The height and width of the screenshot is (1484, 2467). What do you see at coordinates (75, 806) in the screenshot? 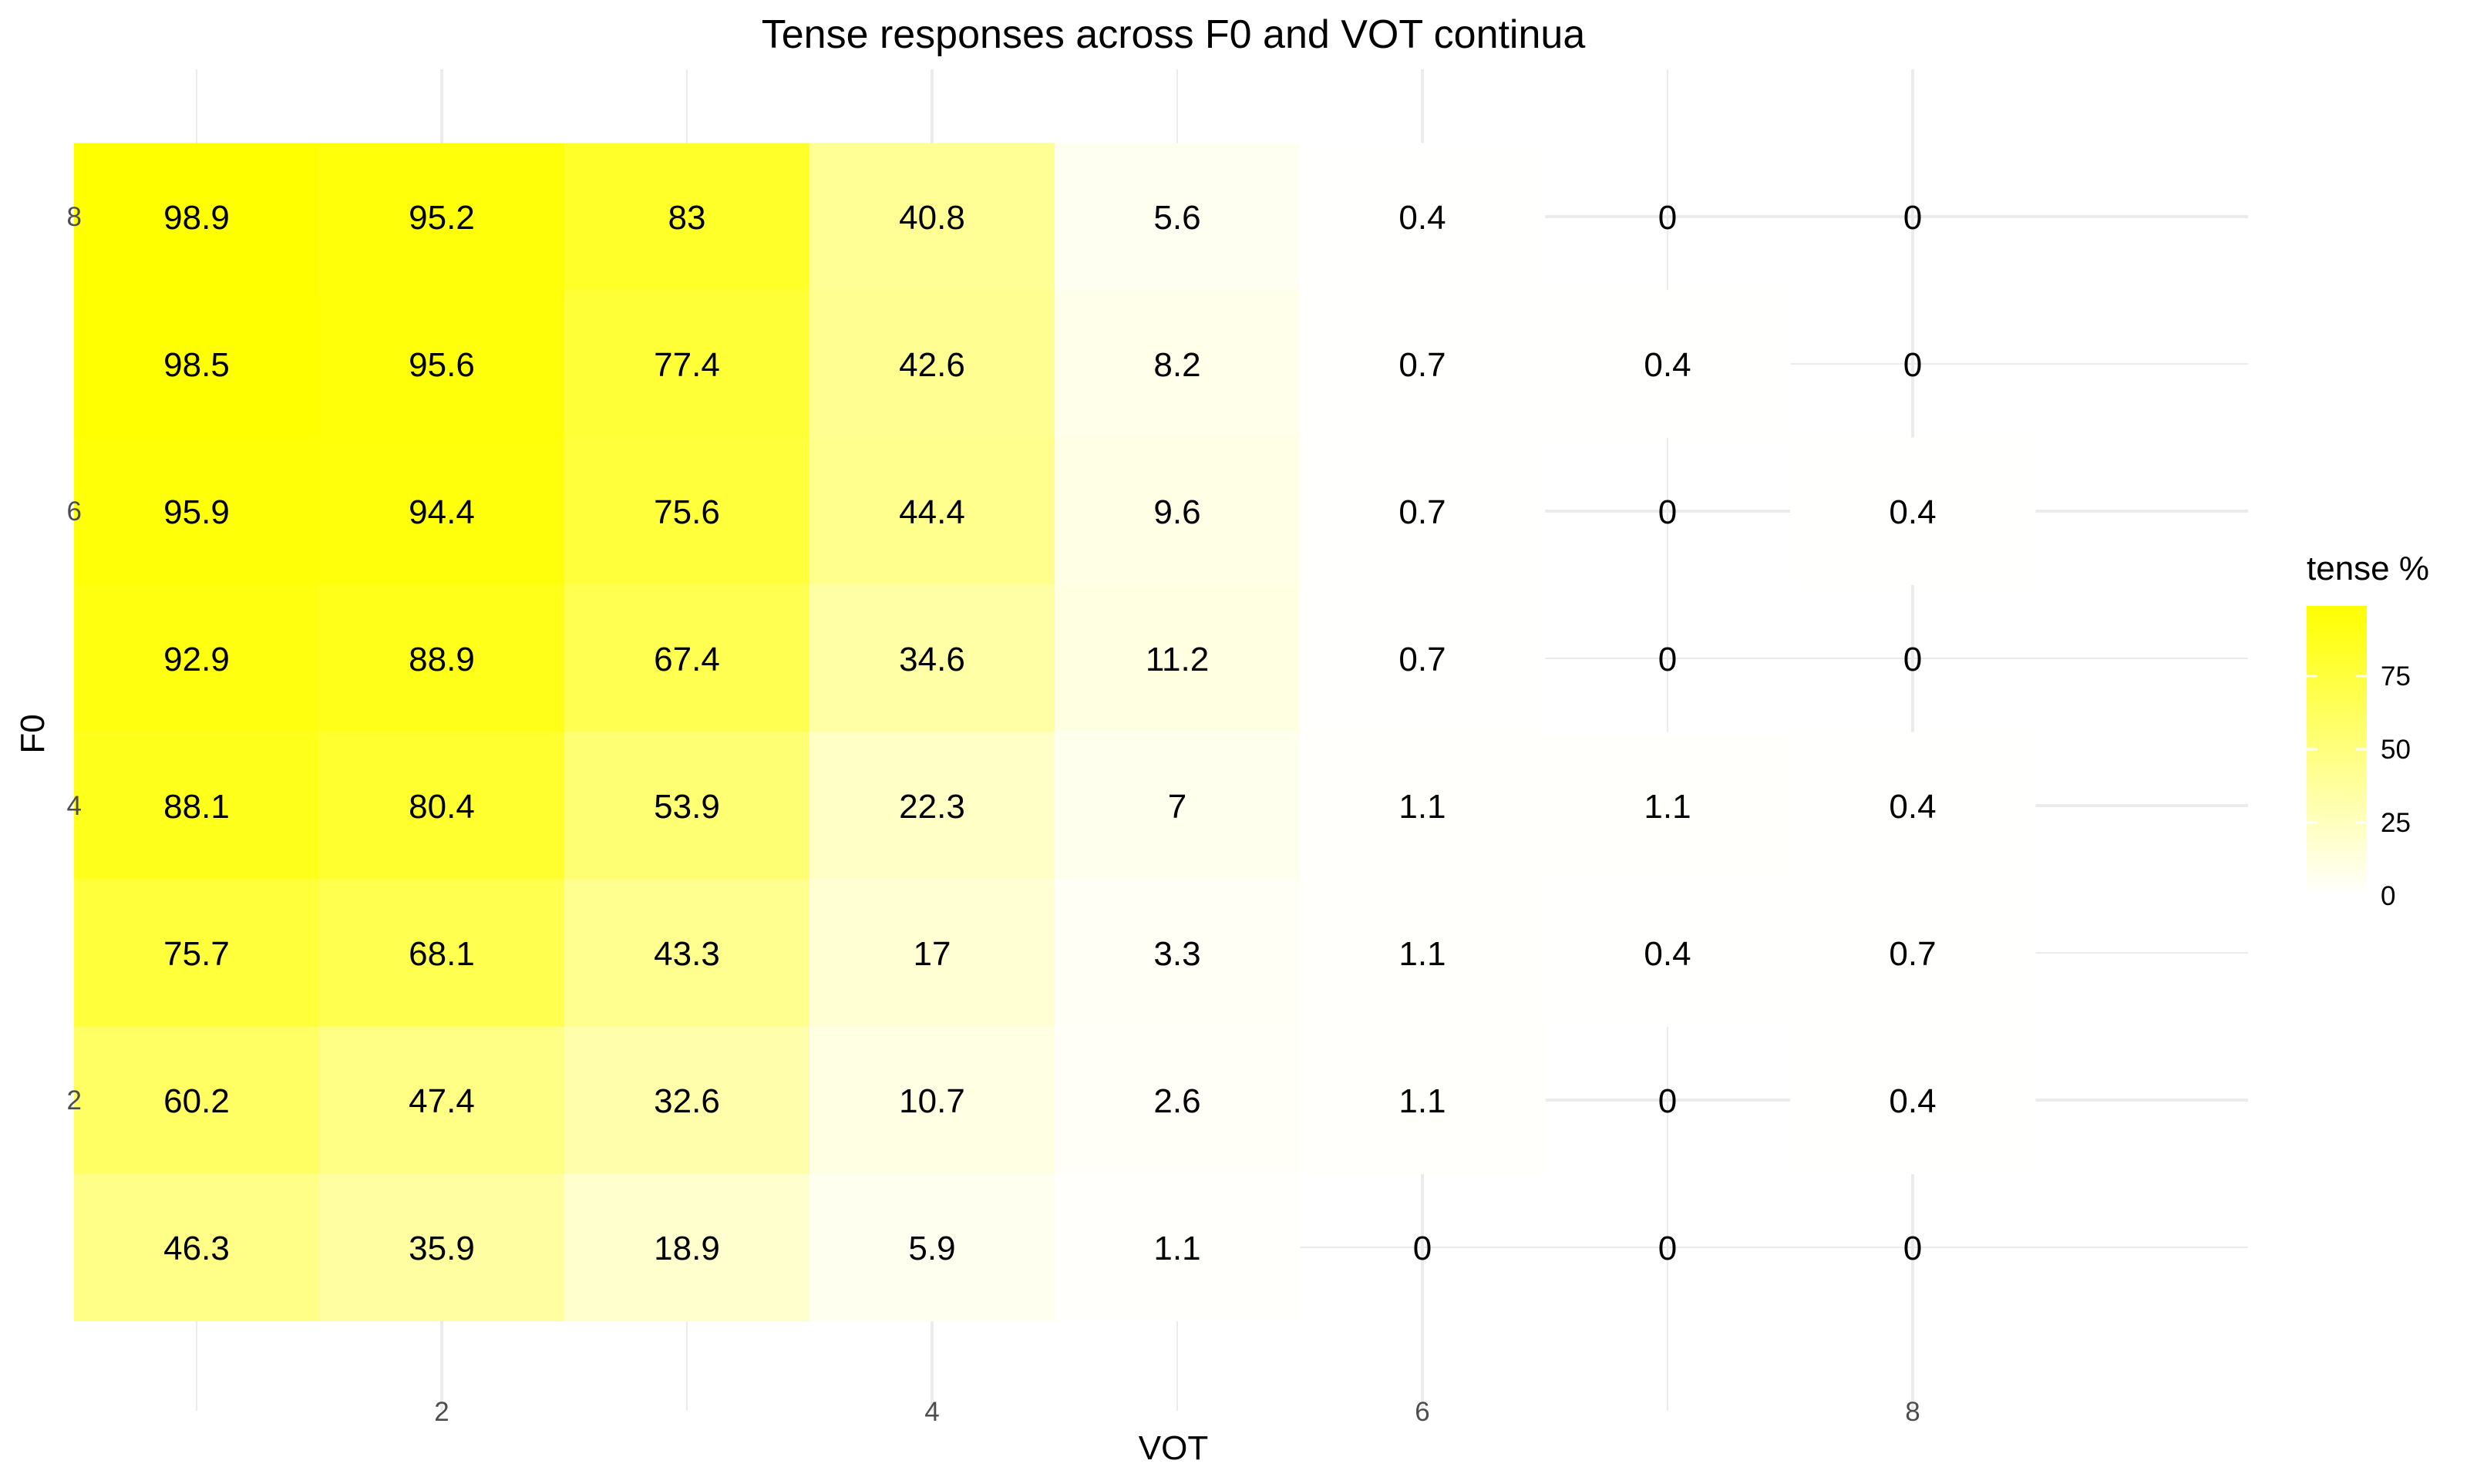
I see `y-tick-label: 4` at bounding box center [75, 806].